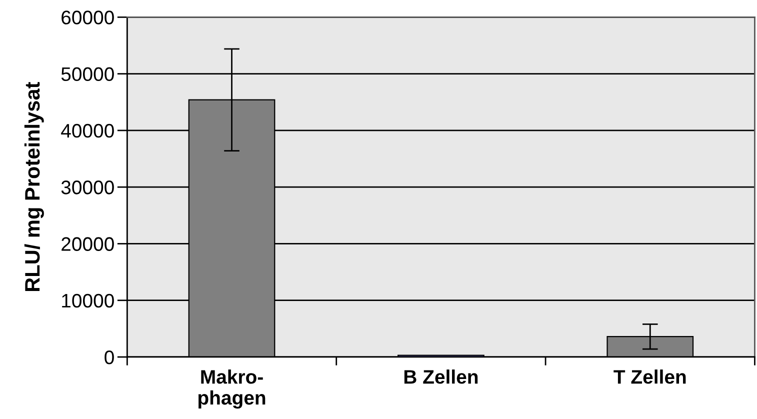  Describe the element at coordinates (88, 301) in the screenshot. I see `y-tick-label: 10000` at that location.